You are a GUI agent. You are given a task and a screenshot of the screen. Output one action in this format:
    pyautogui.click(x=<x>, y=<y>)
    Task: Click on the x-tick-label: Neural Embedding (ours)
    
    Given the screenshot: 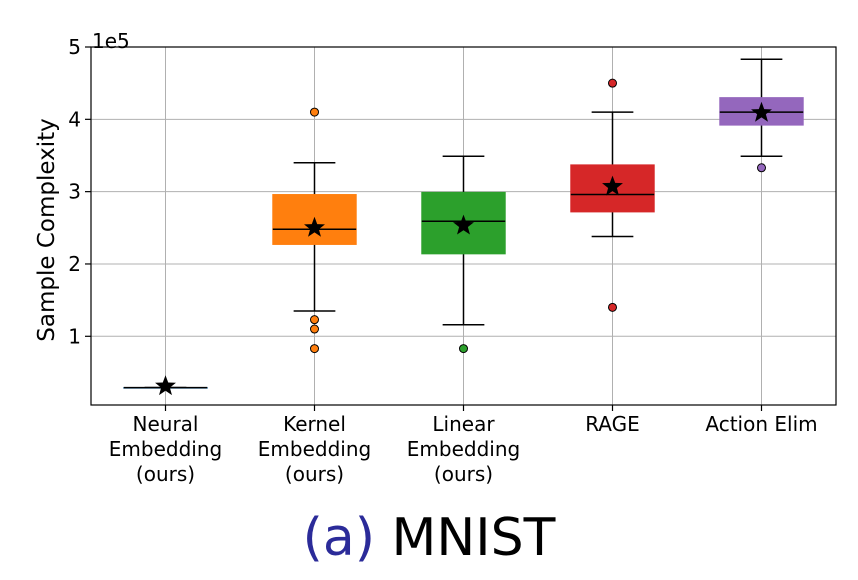 What is the action you would take?
    pyautogui.click(x=165, y=449)
    